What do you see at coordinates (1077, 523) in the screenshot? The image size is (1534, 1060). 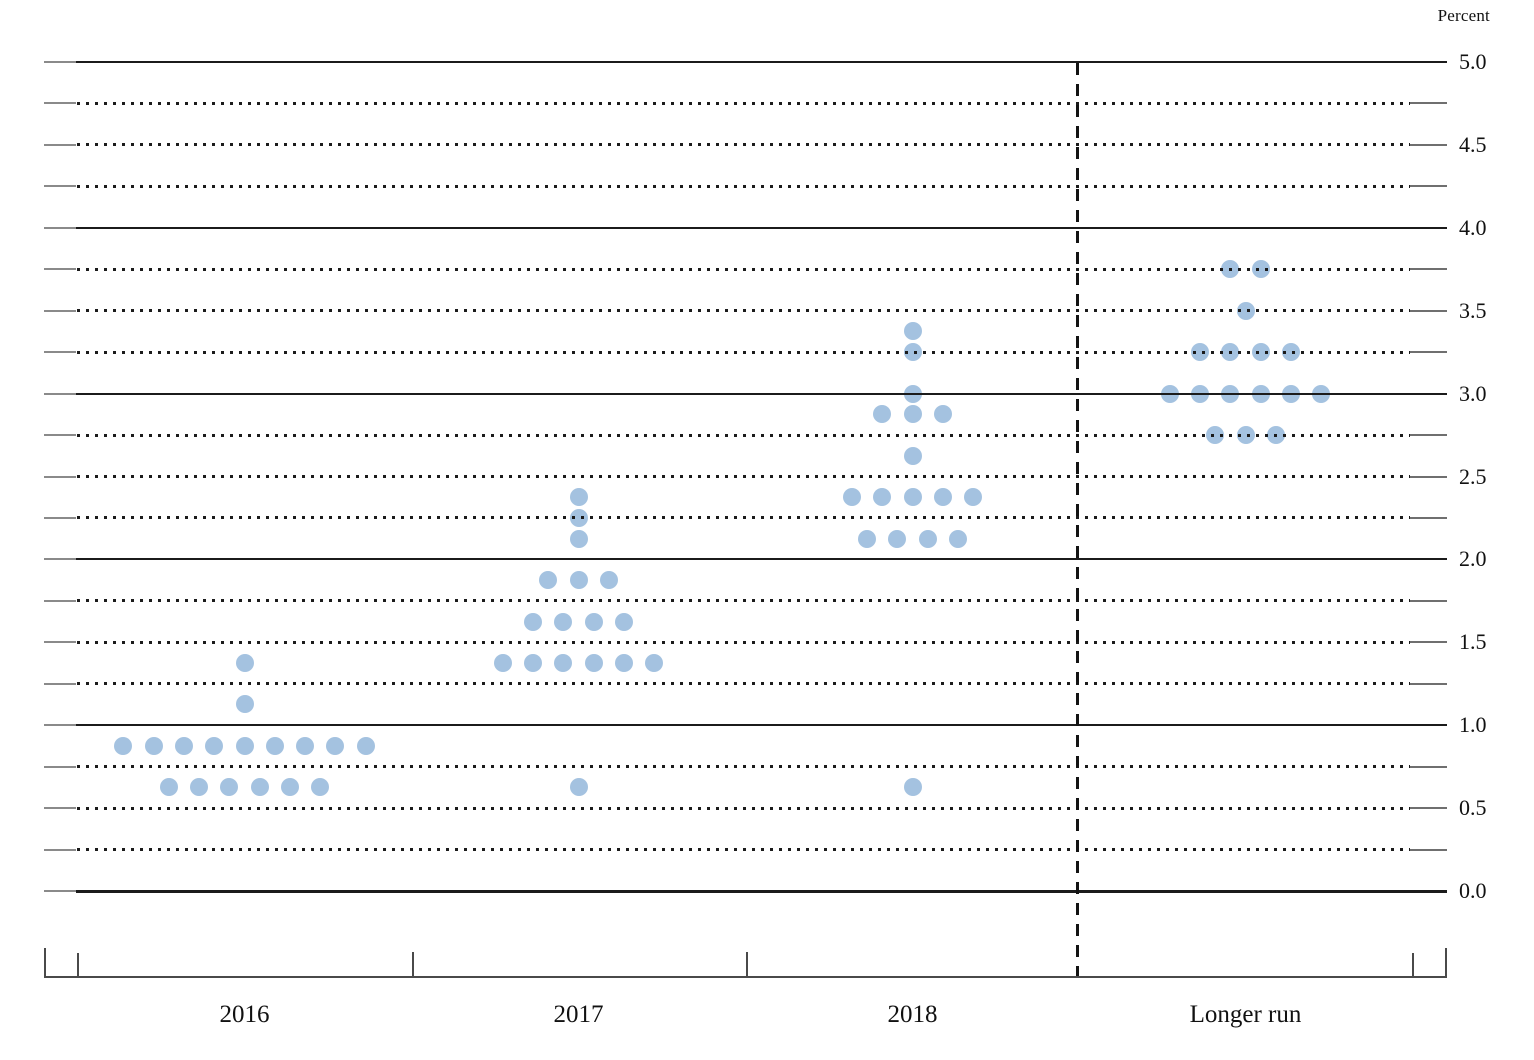 I see `longer-run-separator` at bounding box center [1077, 523].